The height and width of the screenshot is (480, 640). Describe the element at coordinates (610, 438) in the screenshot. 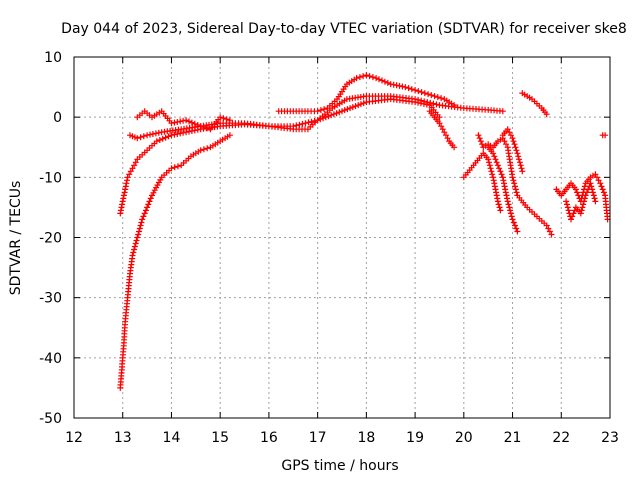

I see `x-tick-label: 23` at that location.